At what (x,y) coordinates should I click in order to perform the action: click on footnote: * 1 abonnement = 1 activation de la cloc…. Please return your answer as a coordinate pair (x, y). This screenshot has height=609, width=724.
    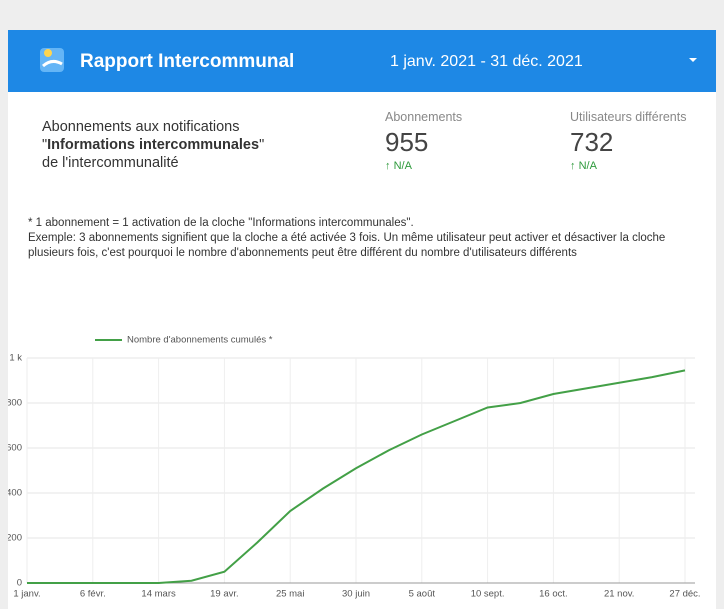
    Looking at the image, I should click on (368, 238).